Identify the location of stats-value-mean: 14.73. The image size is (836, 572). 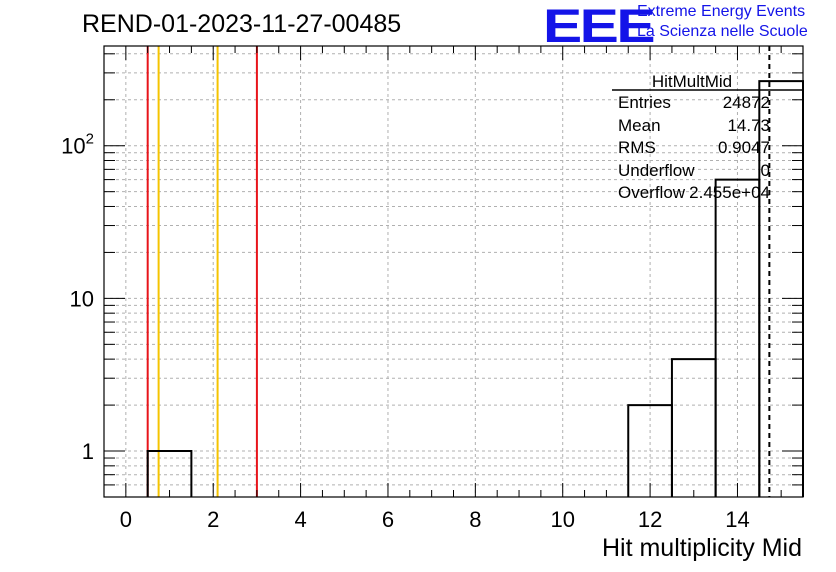
(748, 125).